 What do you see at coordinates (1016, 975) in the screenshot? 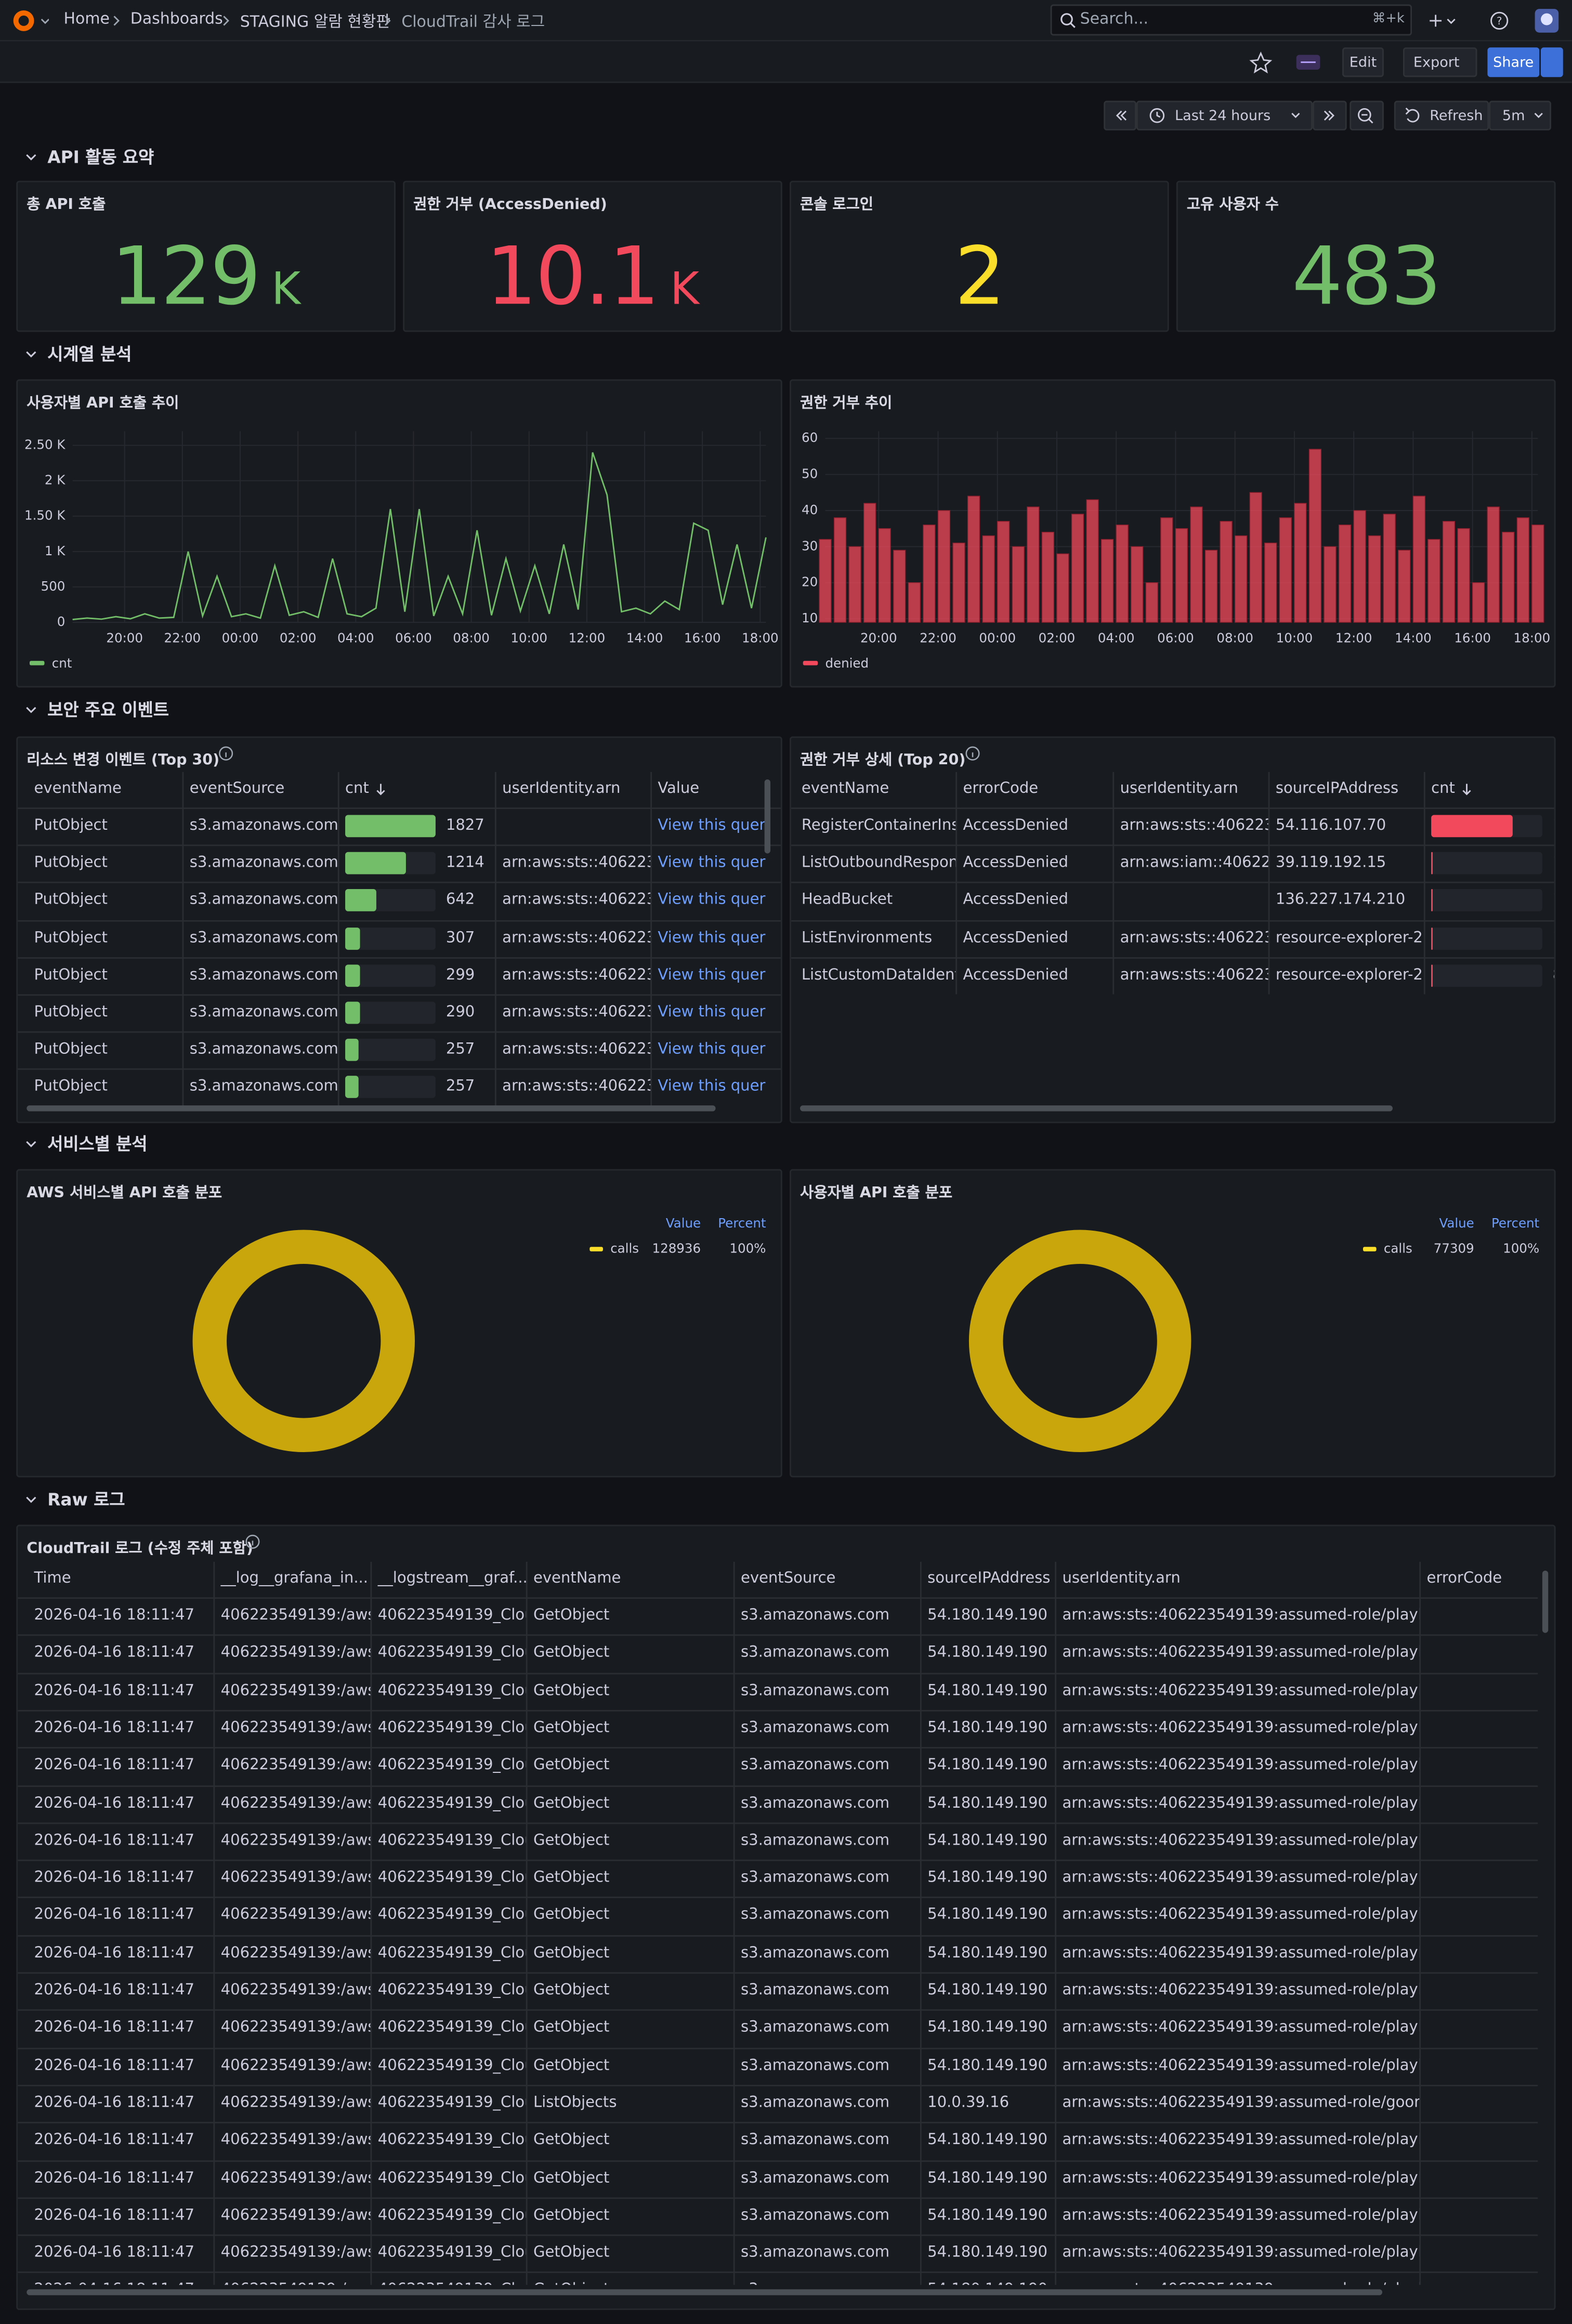
I see `table-cell: AccessDenied` at bounding box center [1016, 975].